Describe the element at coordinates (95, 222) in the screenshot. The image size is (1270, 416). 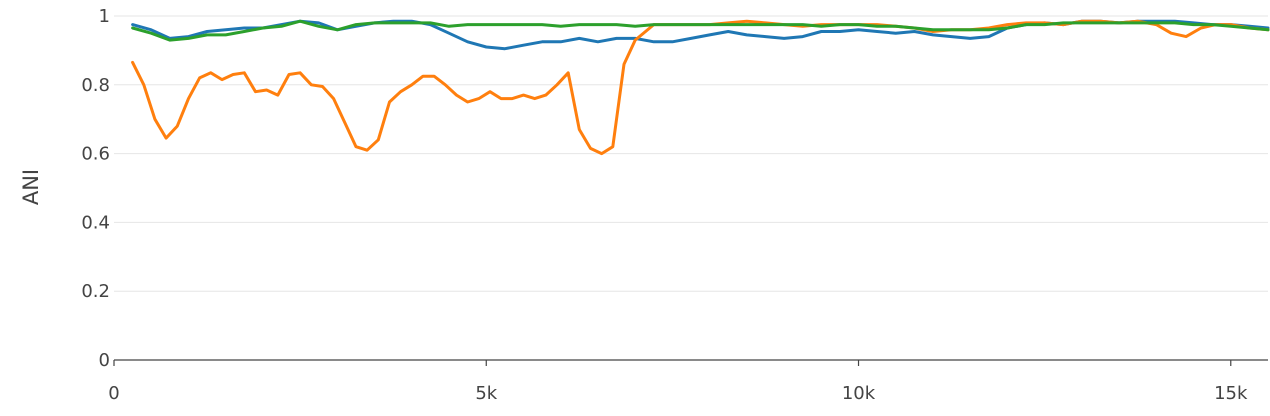
I see `y-tick-label: 0.4` at that location.